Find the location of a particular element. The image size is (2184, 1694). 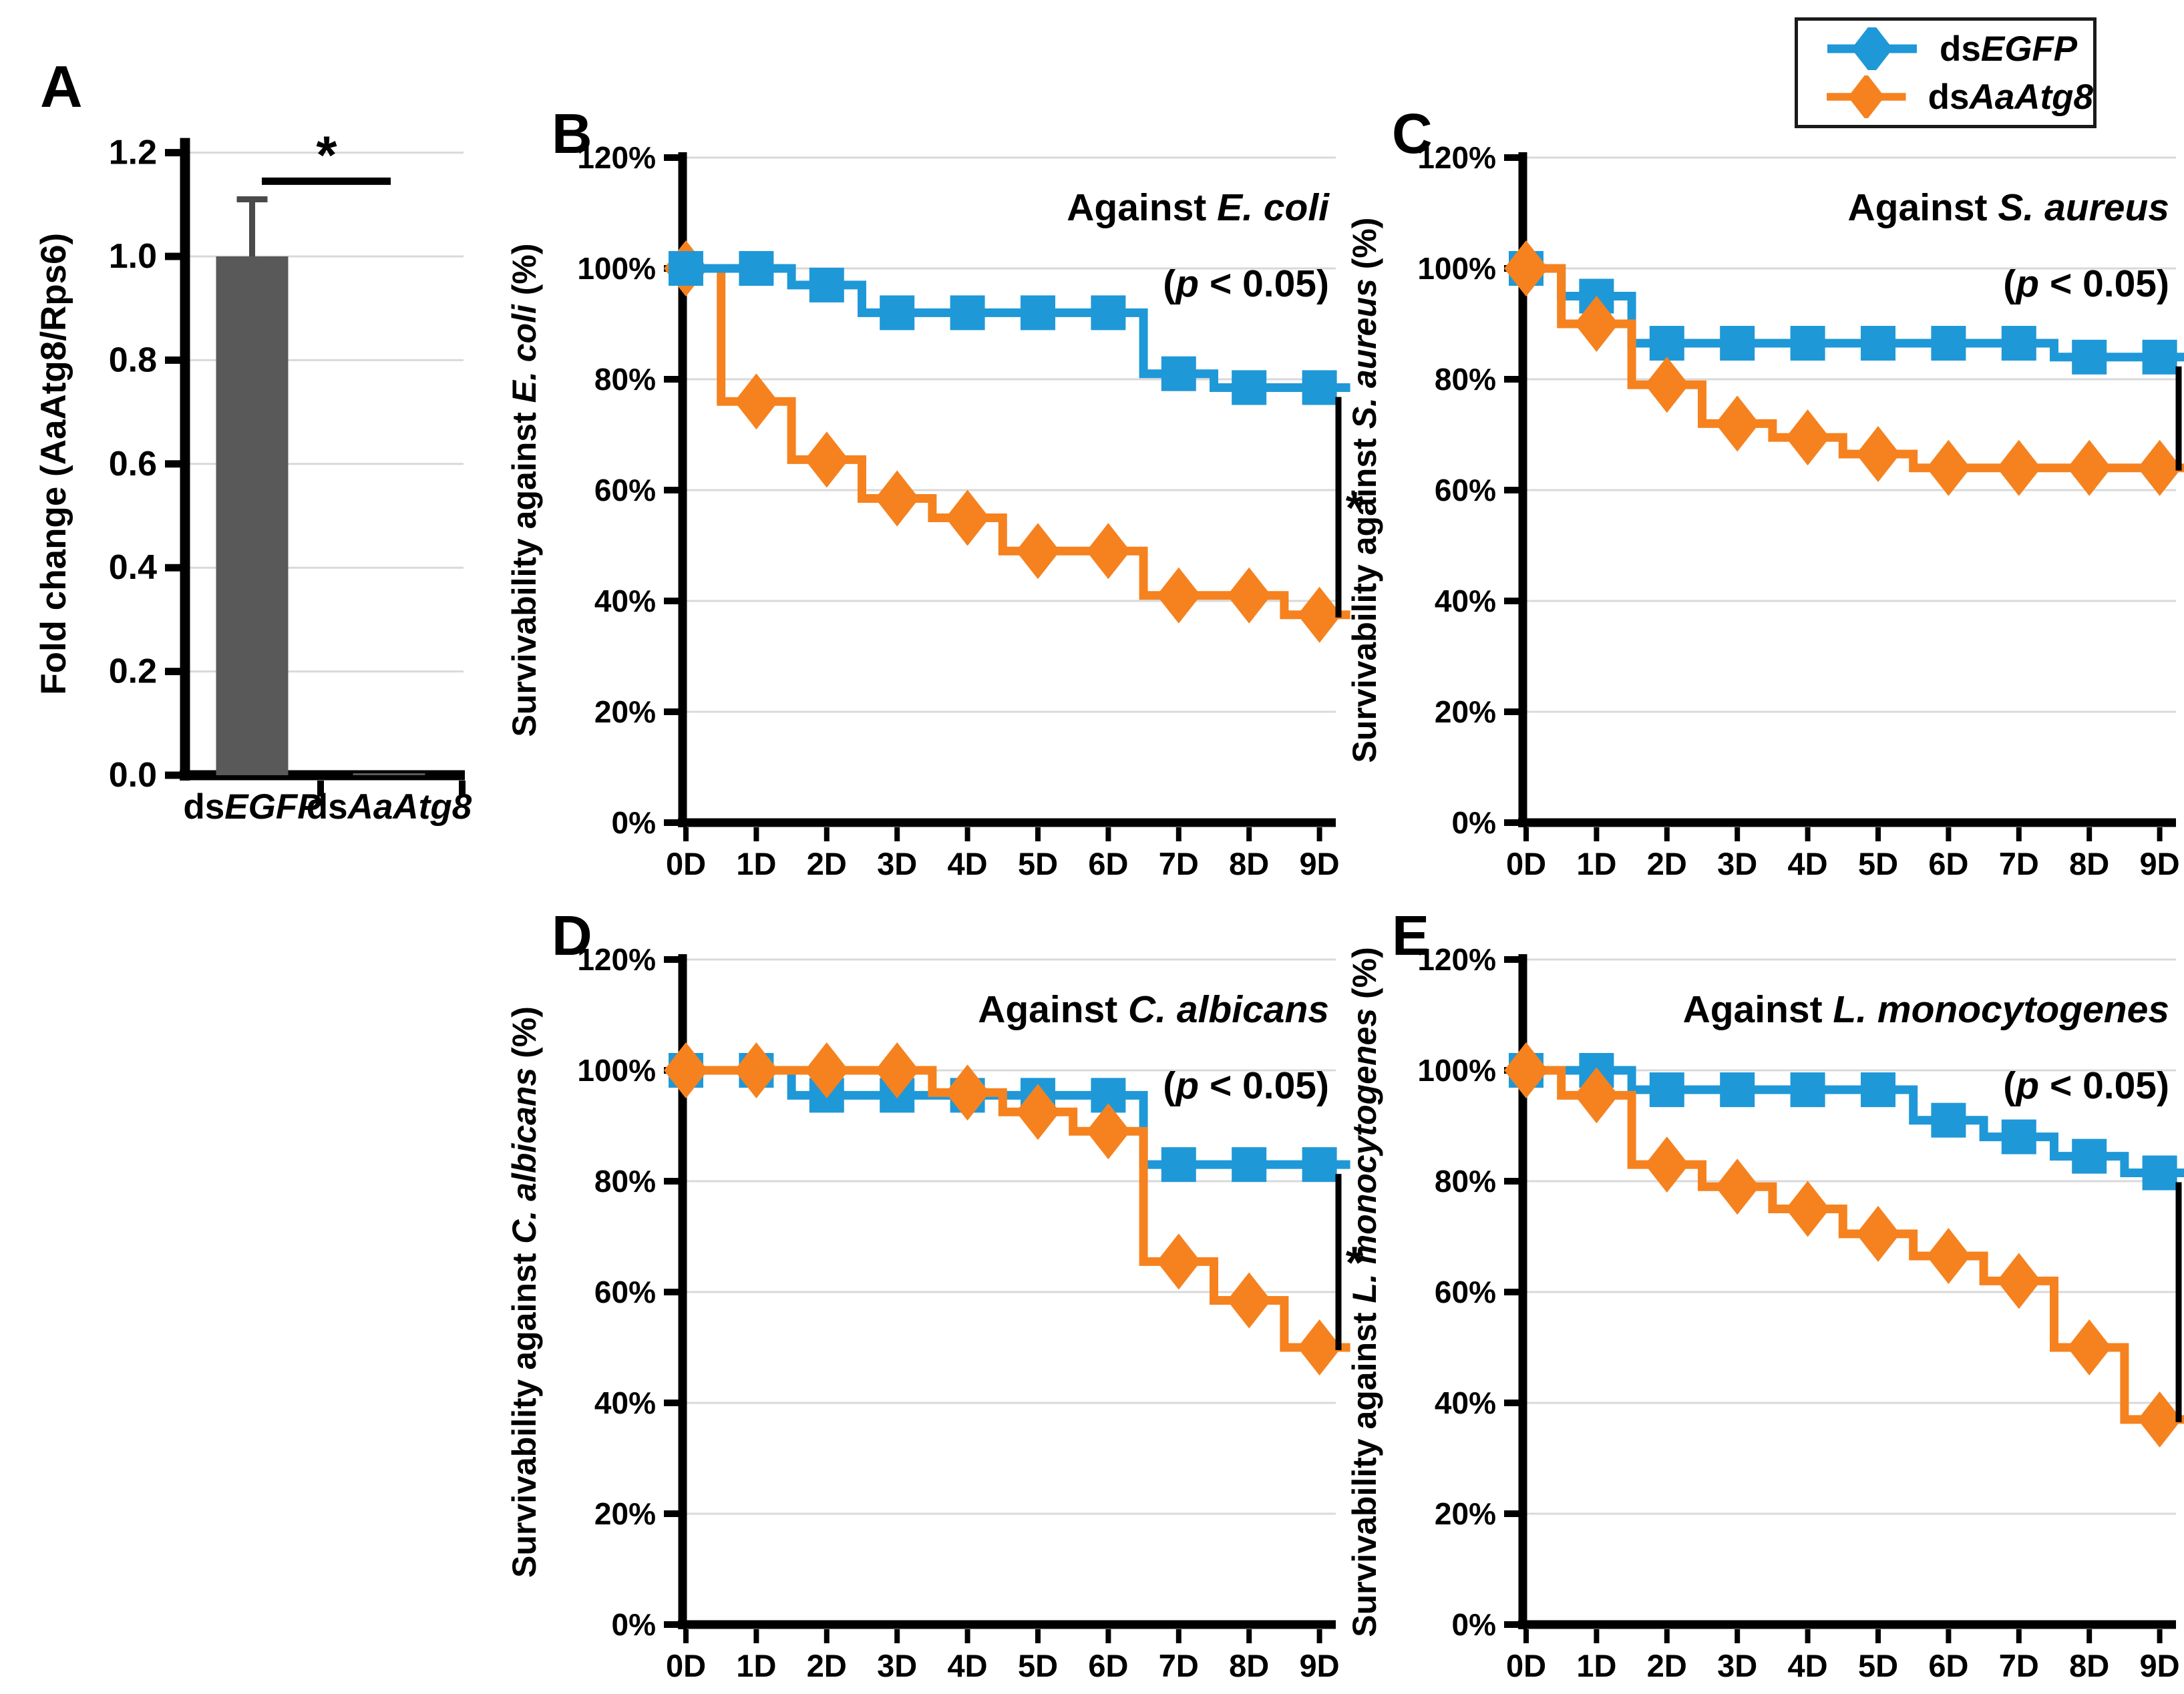

italic-text-segment: C. albicans is located at coordinates (1228, 1010).